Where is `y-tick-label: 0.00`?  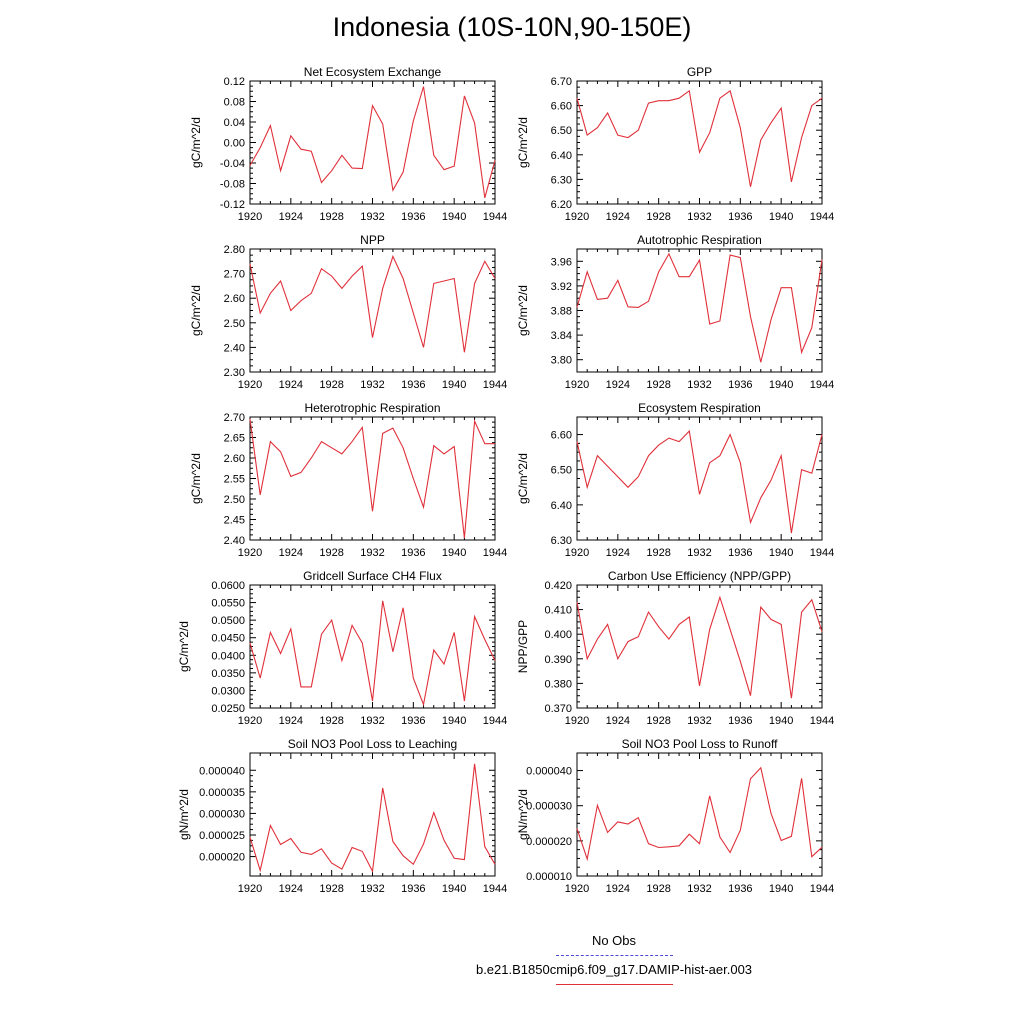 y-tick-label: 0.00 is located at coordinates (234, 144).